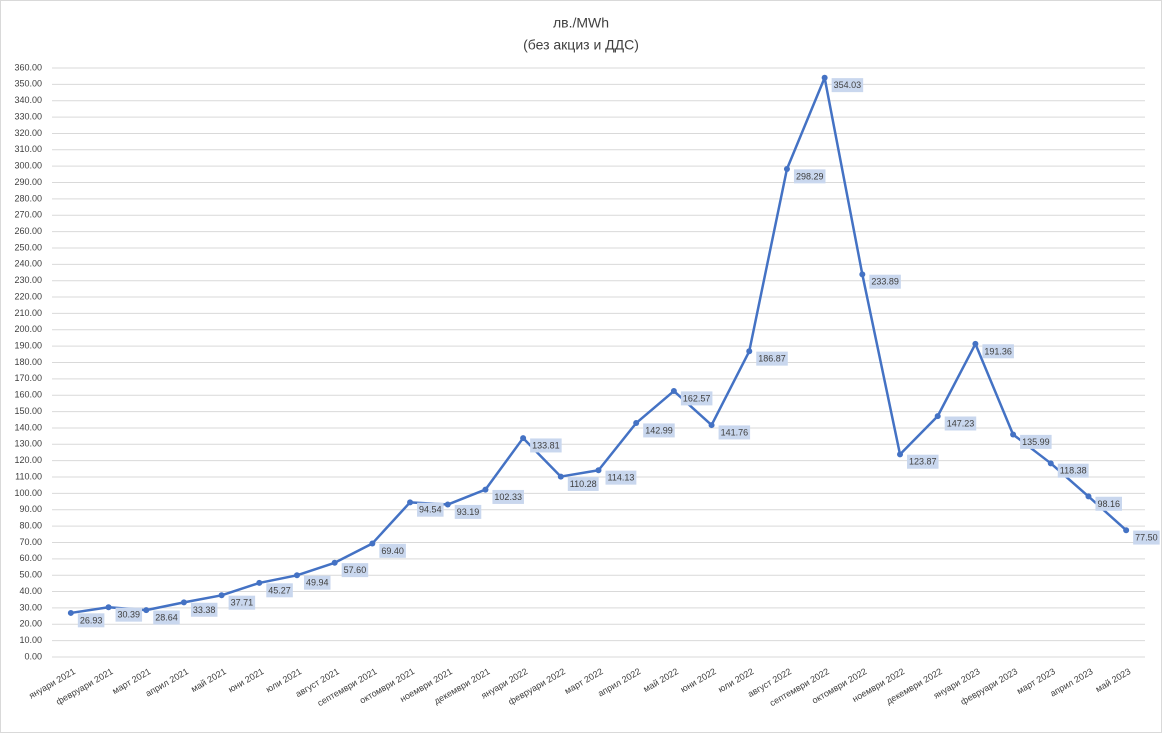 Image resolution: width=1163 pixels, height=734 pixels. Describe the element at coordinates (621, 477) in the screenshot. I see `data-label-group: 114.13` at that location.